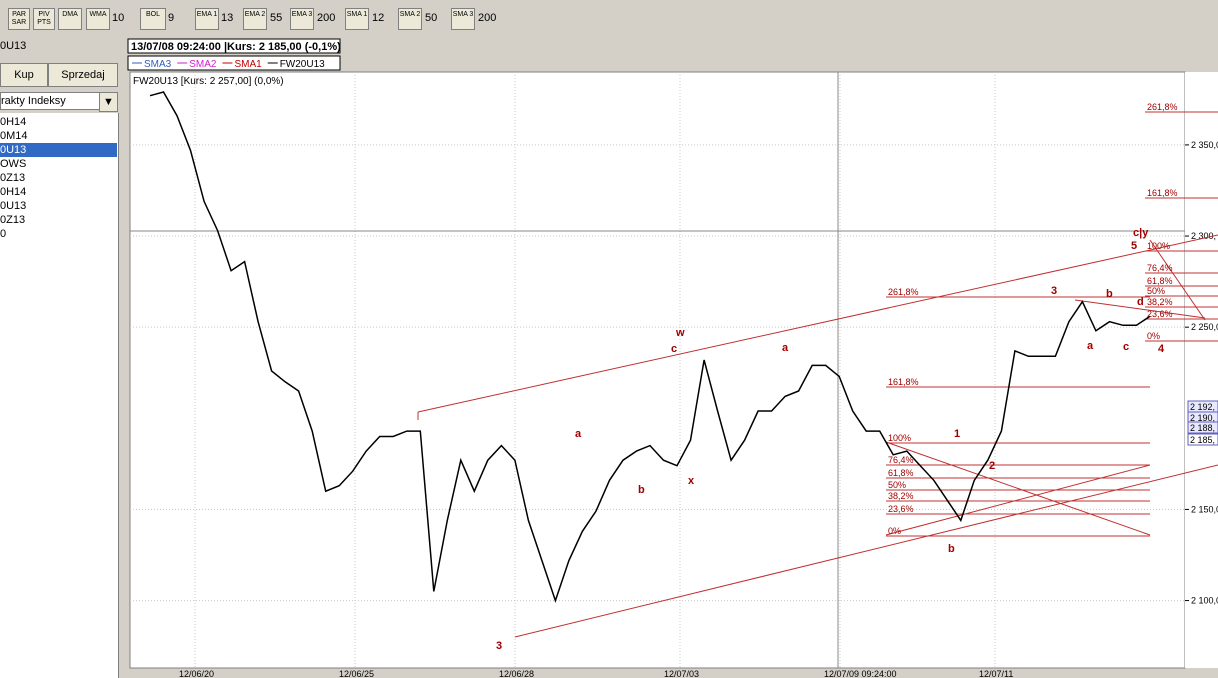 The image size is (1218, 678). Describe the element at coordinates (158, 64) in the screenshot. I see `legend-label: SMA3` at that location.